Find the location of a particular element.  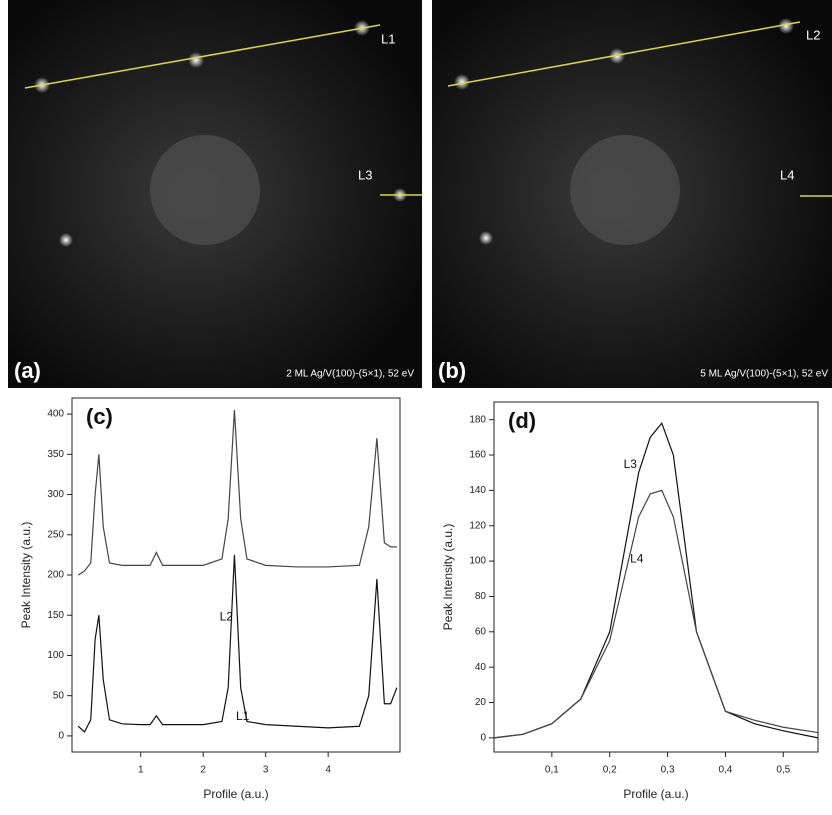

y-tick-label: 140 is located at coordinates (477, 490).